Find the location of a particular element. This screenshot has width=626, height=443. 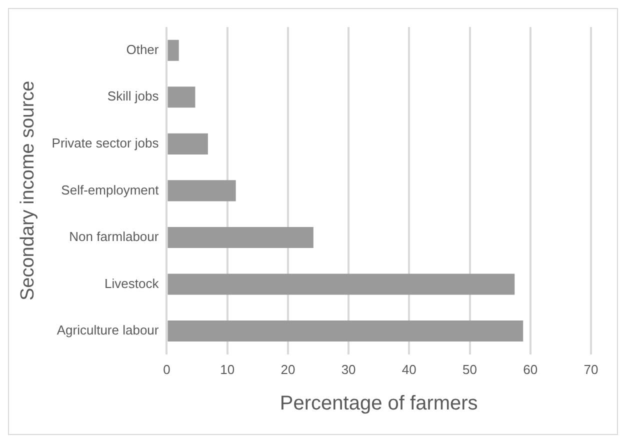

x-tick-label: 50 is located at coordinates (470, 369).